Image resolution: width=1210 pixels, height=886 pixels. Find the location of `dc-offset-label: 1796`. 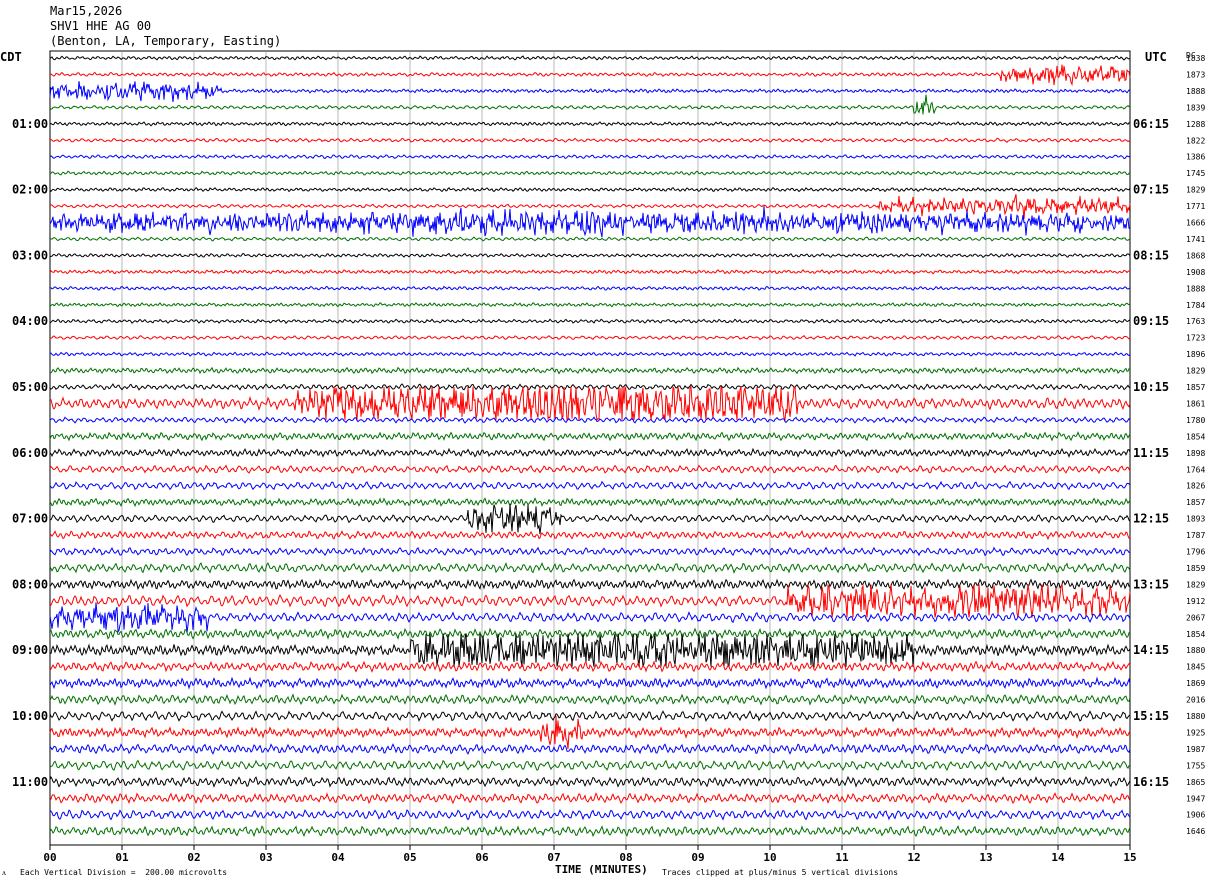

dc-offset-label: 1796 is located at coordinates (1195, 552).